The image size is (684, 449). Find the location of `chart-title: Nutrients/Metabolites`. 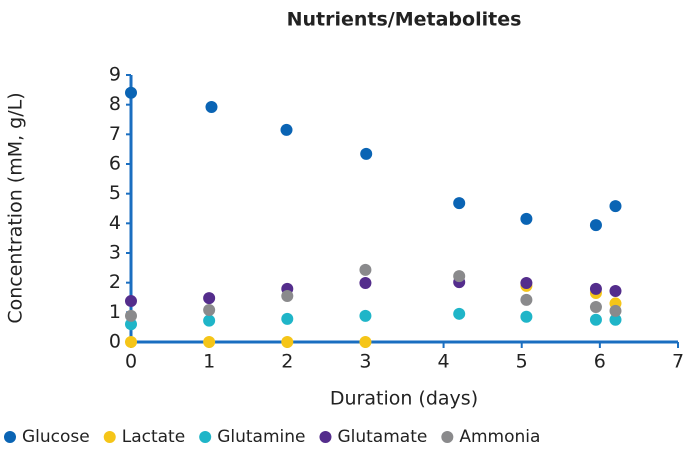

chart-title: Nutrients/Metabolites is located at coordinates (404, 20).